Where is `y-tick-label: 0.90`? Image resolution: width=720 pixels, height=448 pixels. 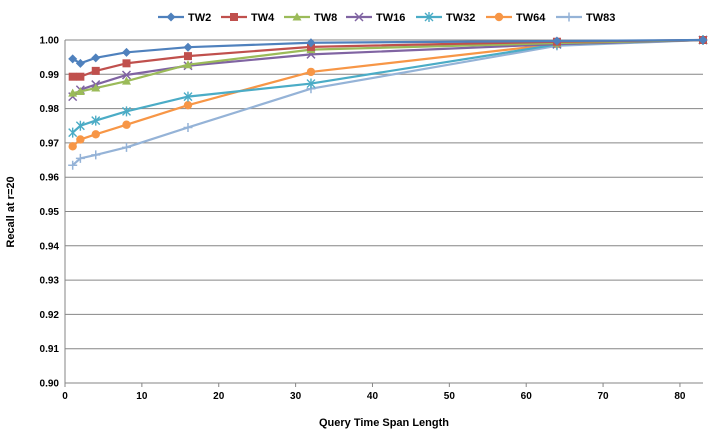 y-tick-label: 0.90 is located at coordinates (50, 384).